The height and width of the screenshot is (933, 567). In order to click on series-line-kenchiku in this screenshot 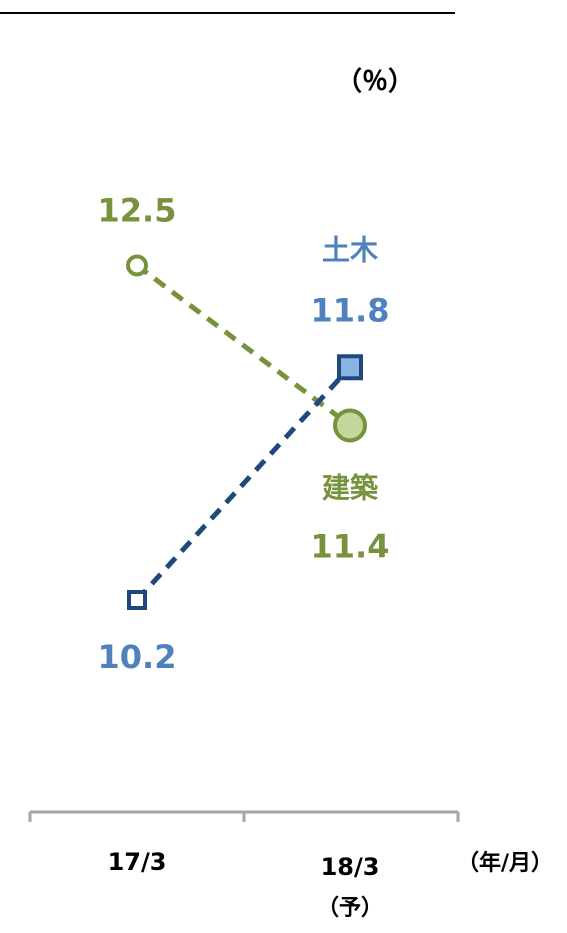, I will do `click(243, 345)`.